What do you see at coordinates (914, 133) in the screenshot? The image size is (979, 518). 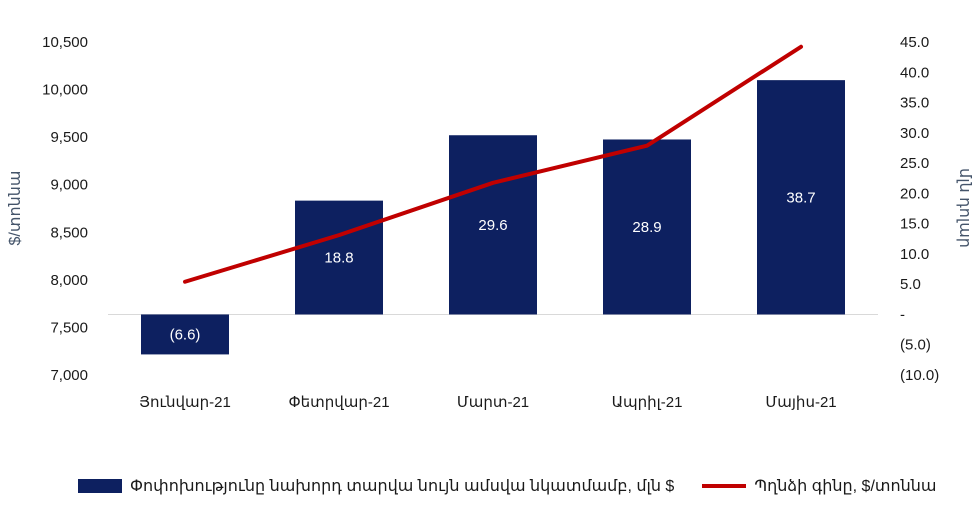 I see `right-tick-label: 30.0` at bounding box center [914, 133].